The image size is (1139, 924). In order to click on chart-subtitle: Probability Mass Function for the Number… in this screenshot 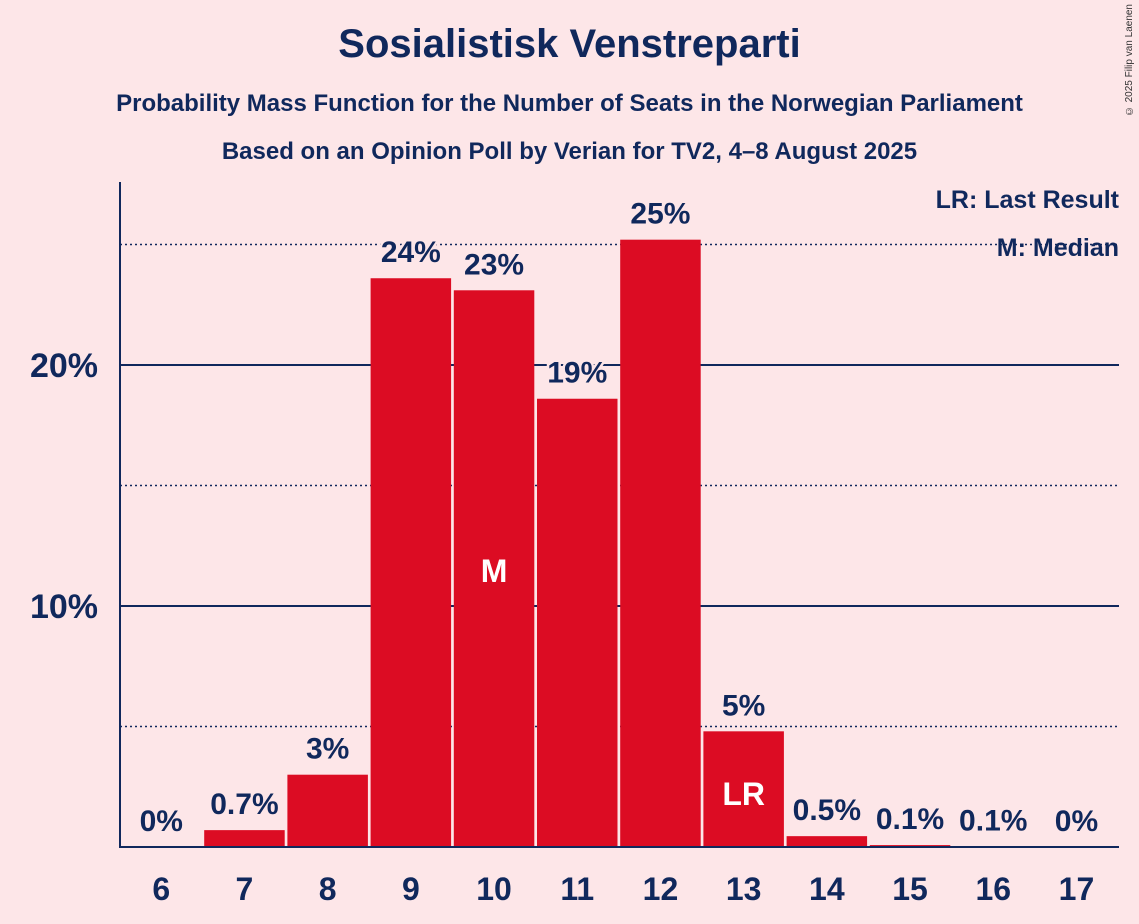, I will do `click(569, 103)`.